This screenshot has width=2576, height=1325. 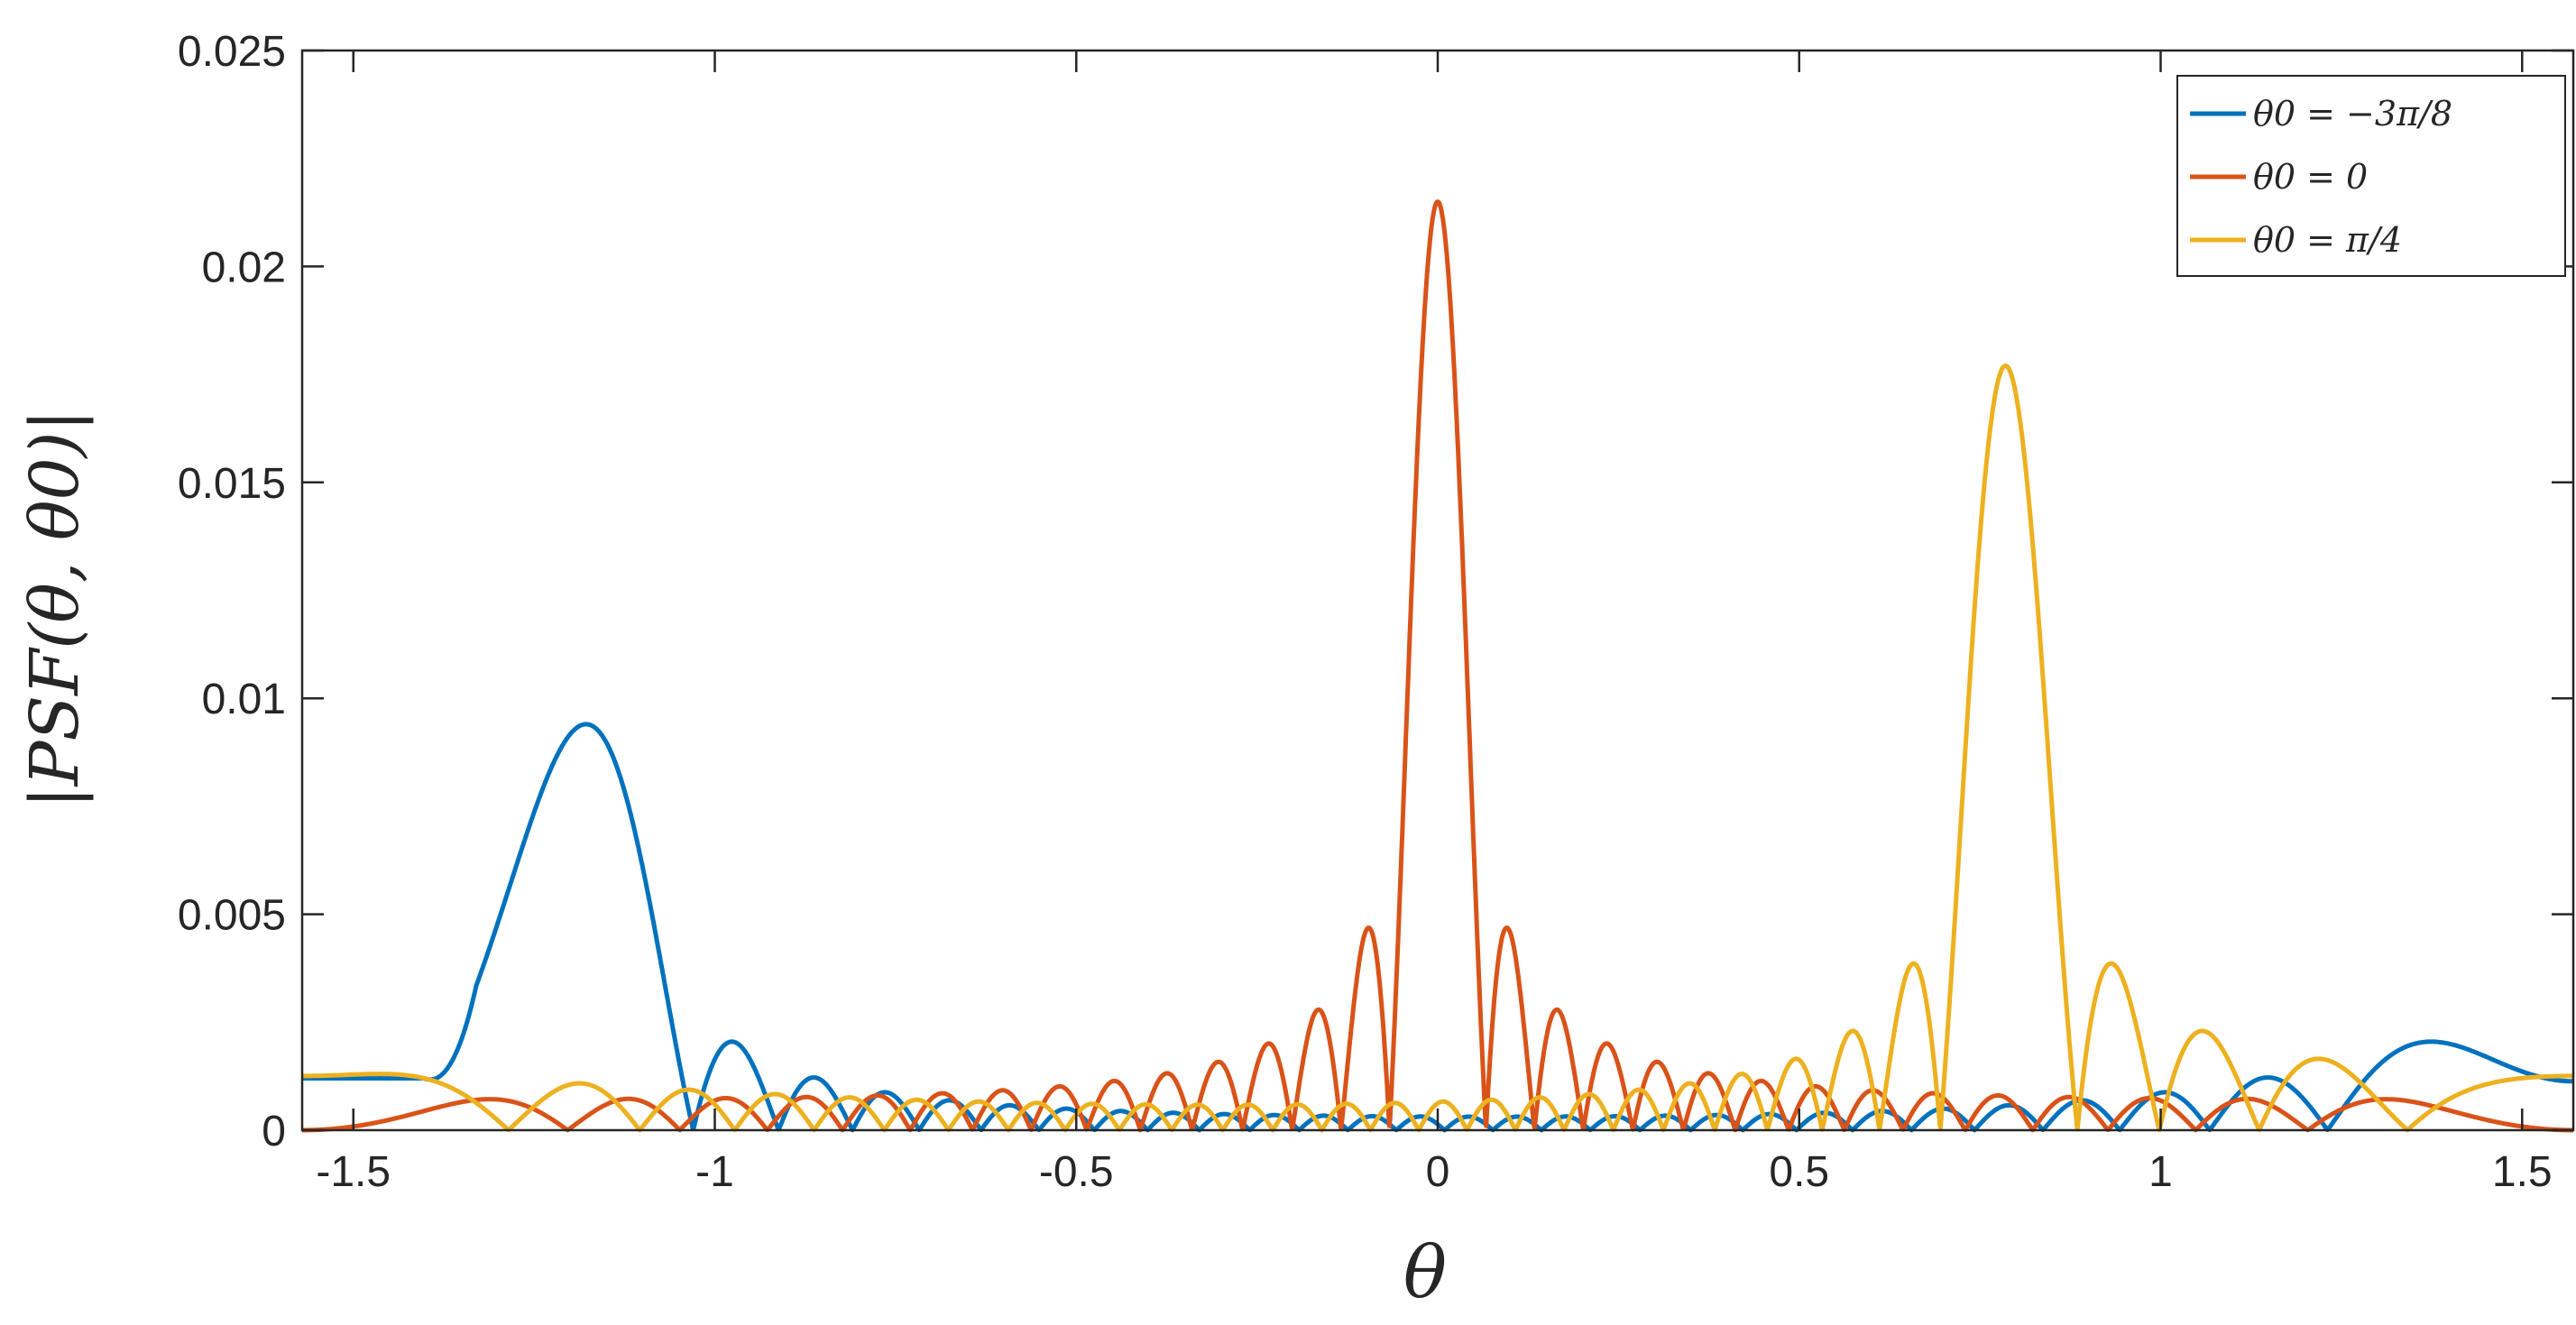 I want to click on y-axis-label: |PSF(θ, θ0)|, so click(x=55, y=609).